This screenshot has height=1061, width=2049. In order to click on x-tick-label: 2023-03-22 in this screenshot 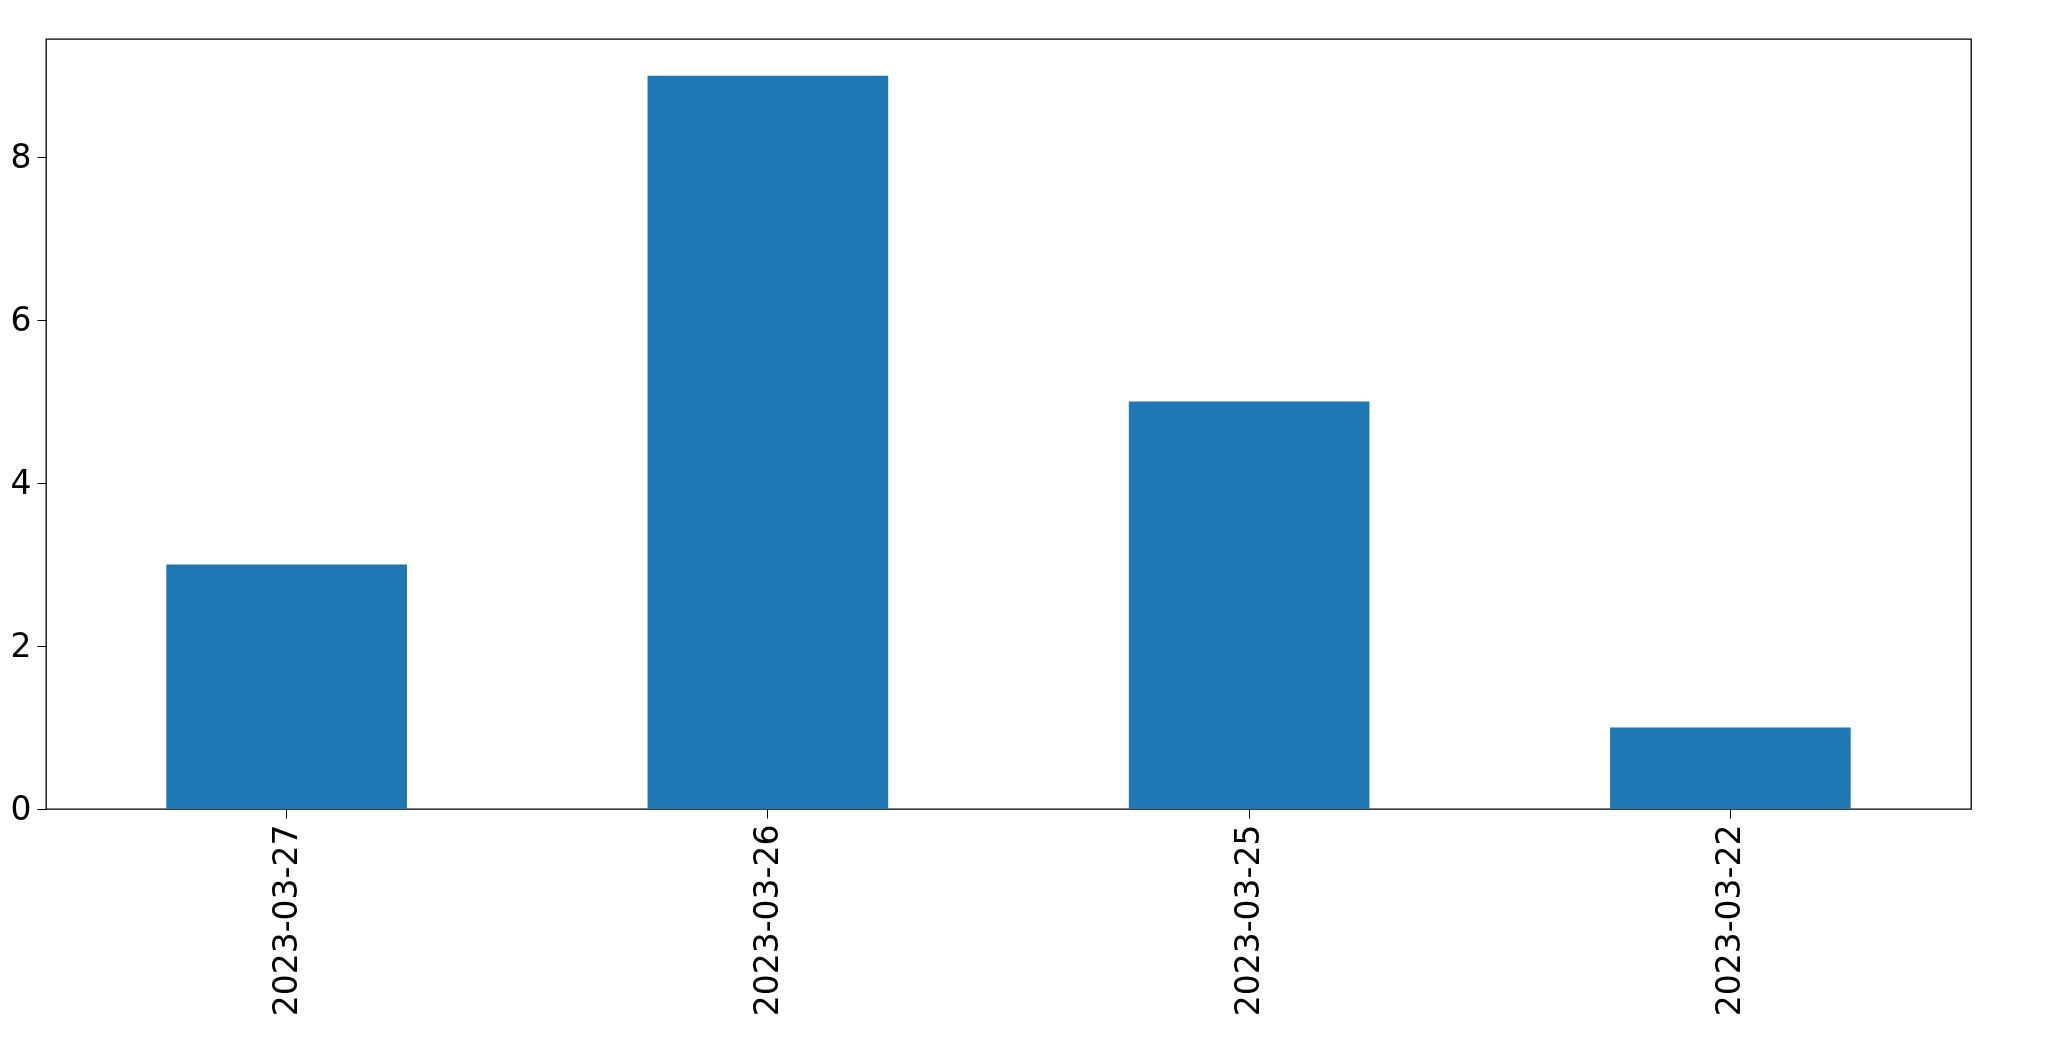, I will do `click(1729, 920)`.